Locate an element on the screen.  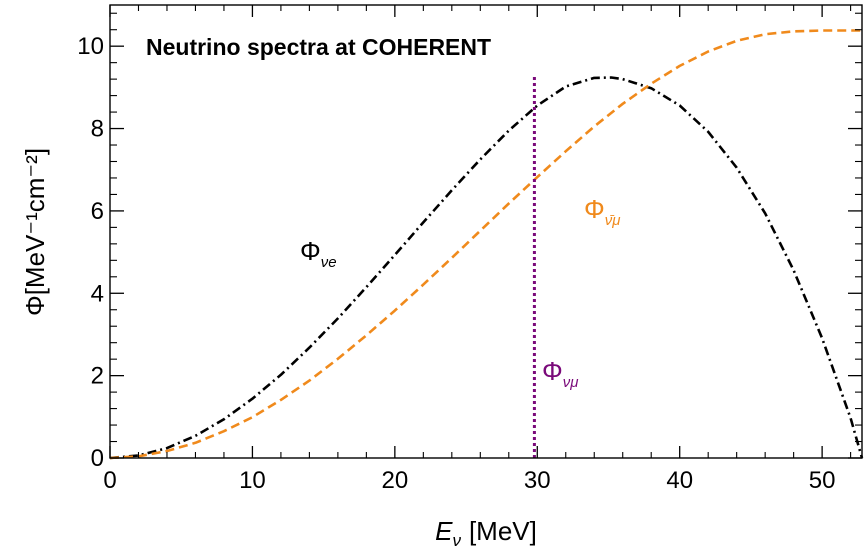
series-label-nu-mu-bar: Φν̄μ is located at coordinates (602, 211).